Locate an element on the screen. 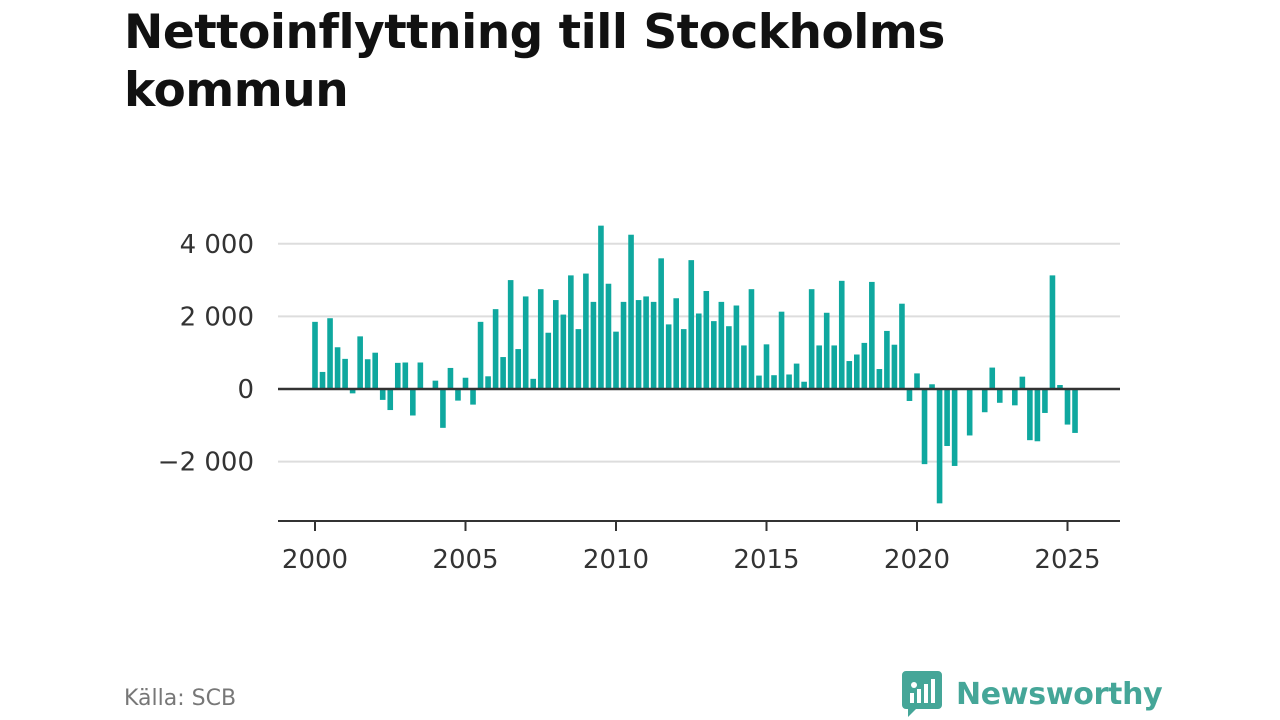 Image resolution: width=1280 pixels, height=720 pixels. x-tick-label: 2000 is located at coordinates (315, 560).